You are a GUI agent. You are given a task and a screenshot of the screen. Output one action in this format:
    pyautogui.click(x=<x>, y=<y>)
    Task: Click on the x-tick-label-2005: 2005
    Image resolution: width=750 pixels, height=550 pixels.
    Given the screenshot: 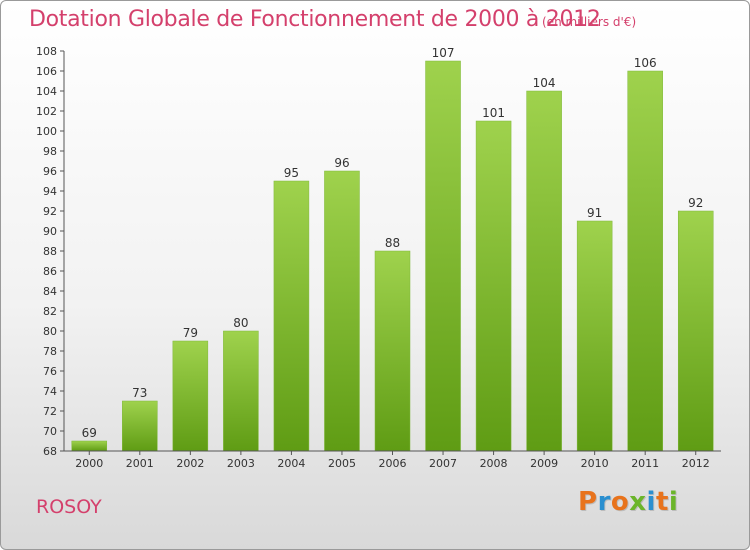 What is the action you would take?
    pyautogui.click(x=342, y=463)
    